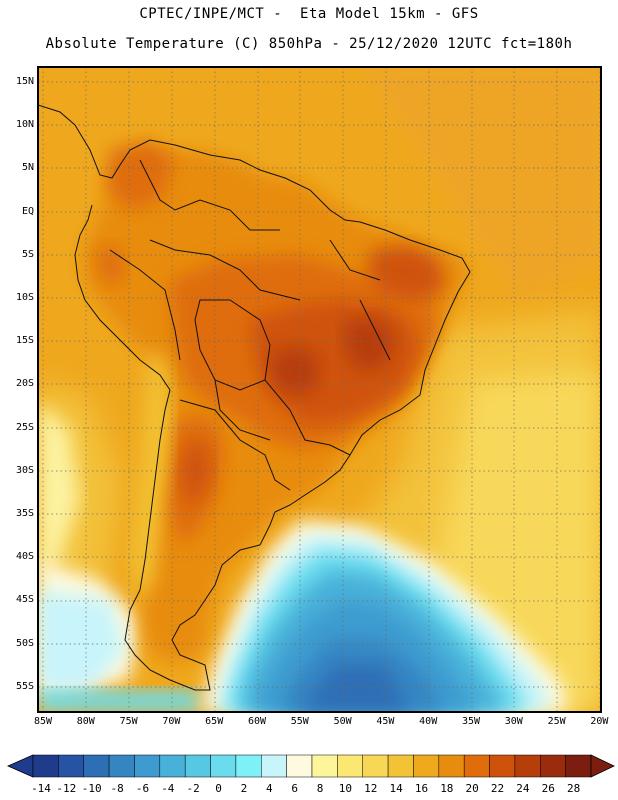  I want to click on lon-label: 20W, so click(599, 721).